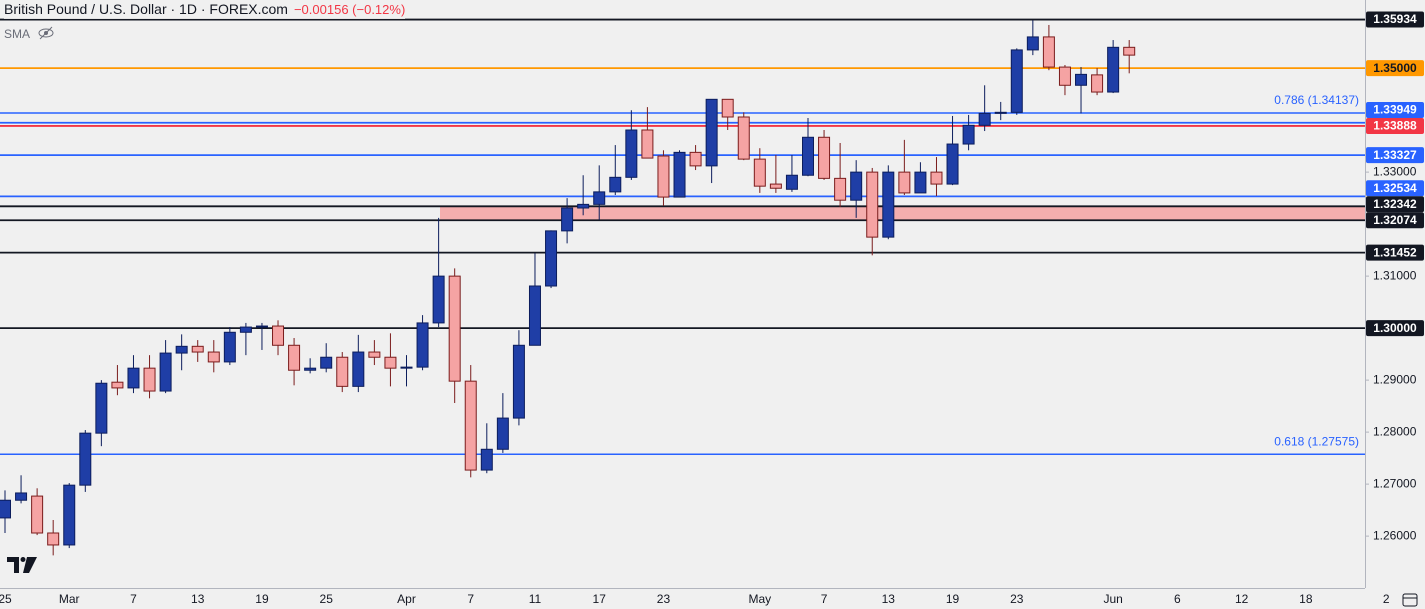 Image resolution: width=1425 pixels, height=609 pixels. I want to click on x-tick-label: May, so click(759, 599).